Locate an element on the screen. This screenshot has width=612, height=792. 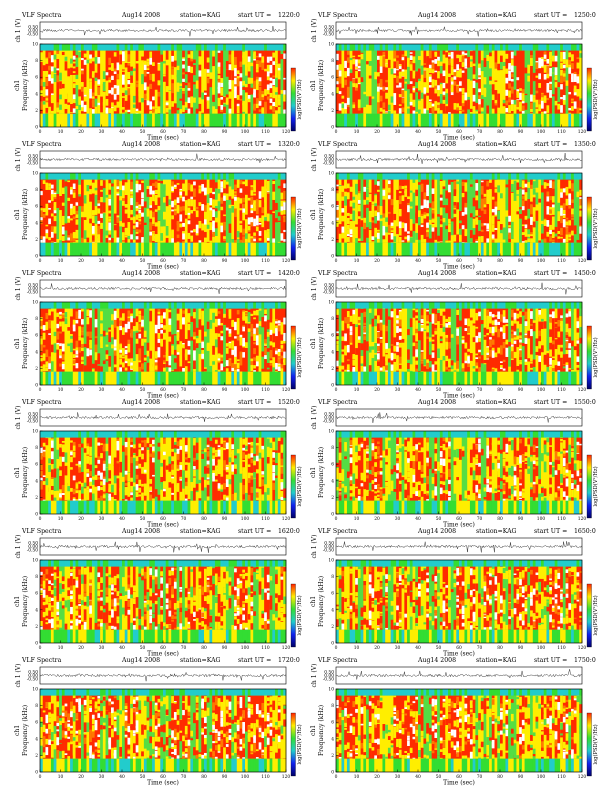
header-start-ut: 1620:0 is located at coordinates (289, 531).